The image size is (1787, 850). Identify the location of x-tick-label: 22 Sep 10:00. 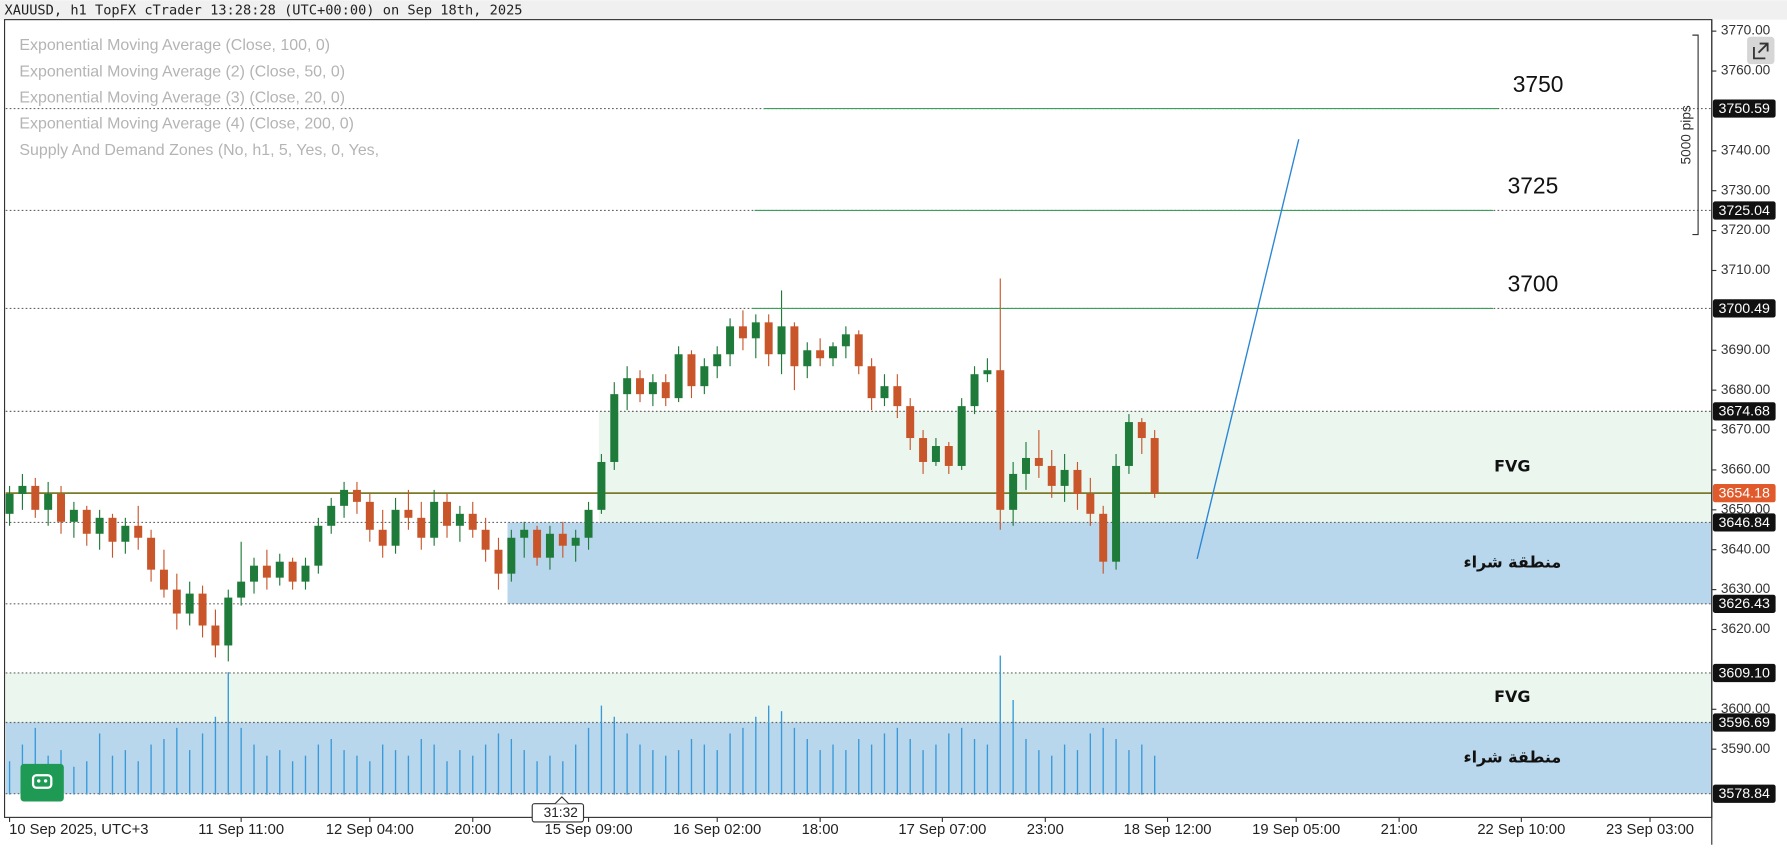
(1521, 830).